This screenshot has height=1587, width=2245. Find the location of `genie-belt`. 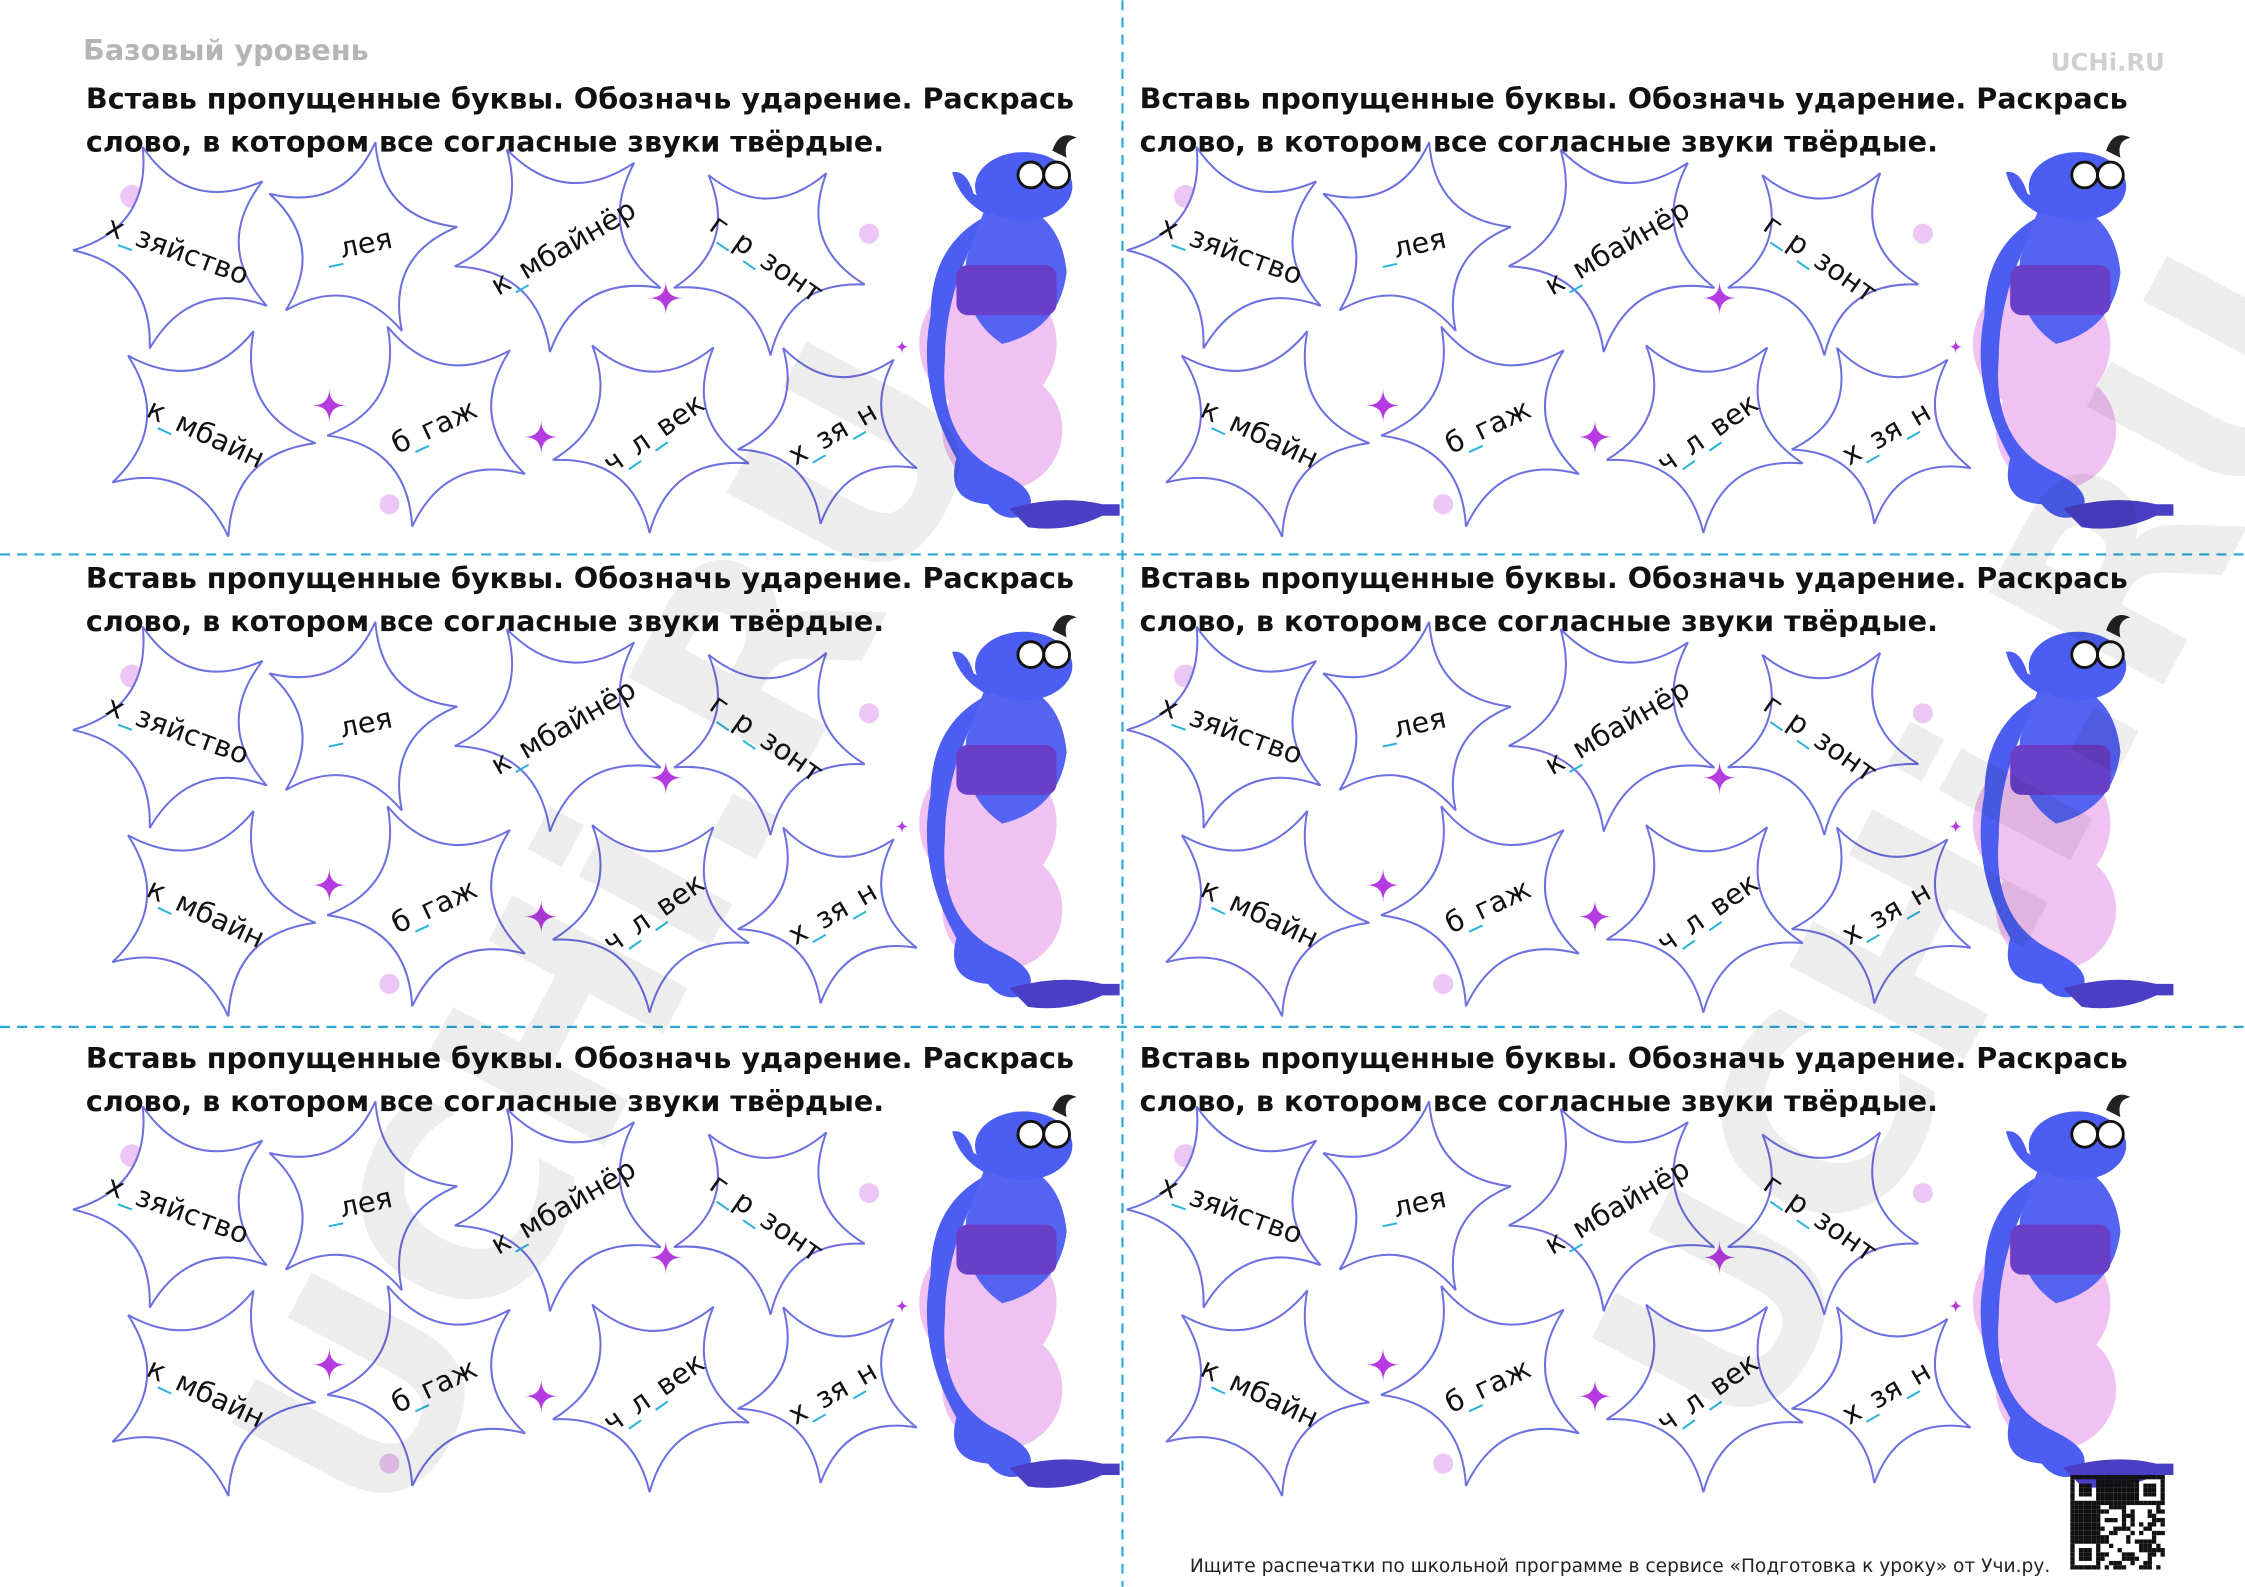

genie-belt is located at coordinates (2060, 290).